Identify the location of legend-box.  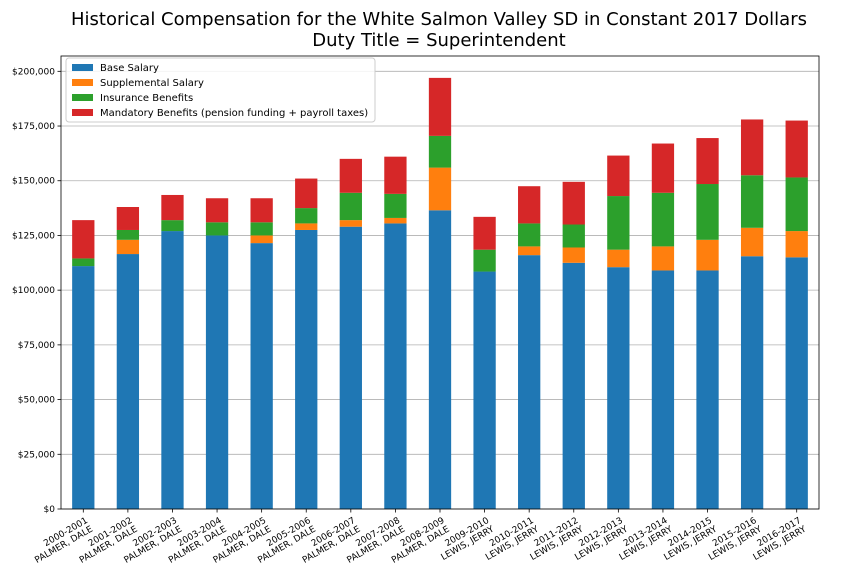
(220, 90).